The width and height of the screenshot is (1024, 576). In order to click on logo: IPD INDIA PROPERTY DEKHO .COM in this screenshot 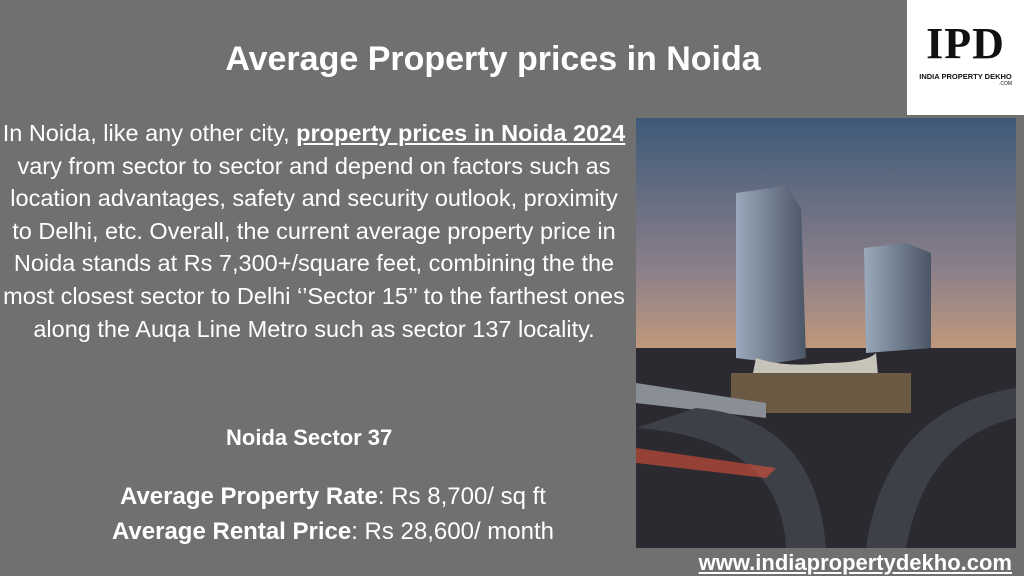, I will do `click(965, 57)`.